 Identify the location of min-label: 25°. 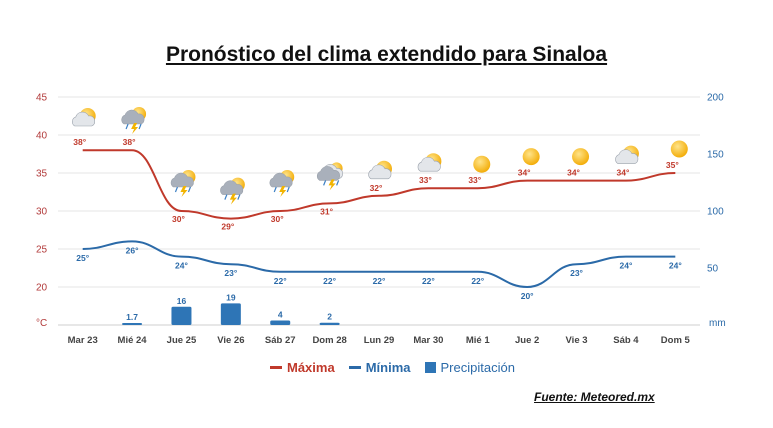
(82, 258).